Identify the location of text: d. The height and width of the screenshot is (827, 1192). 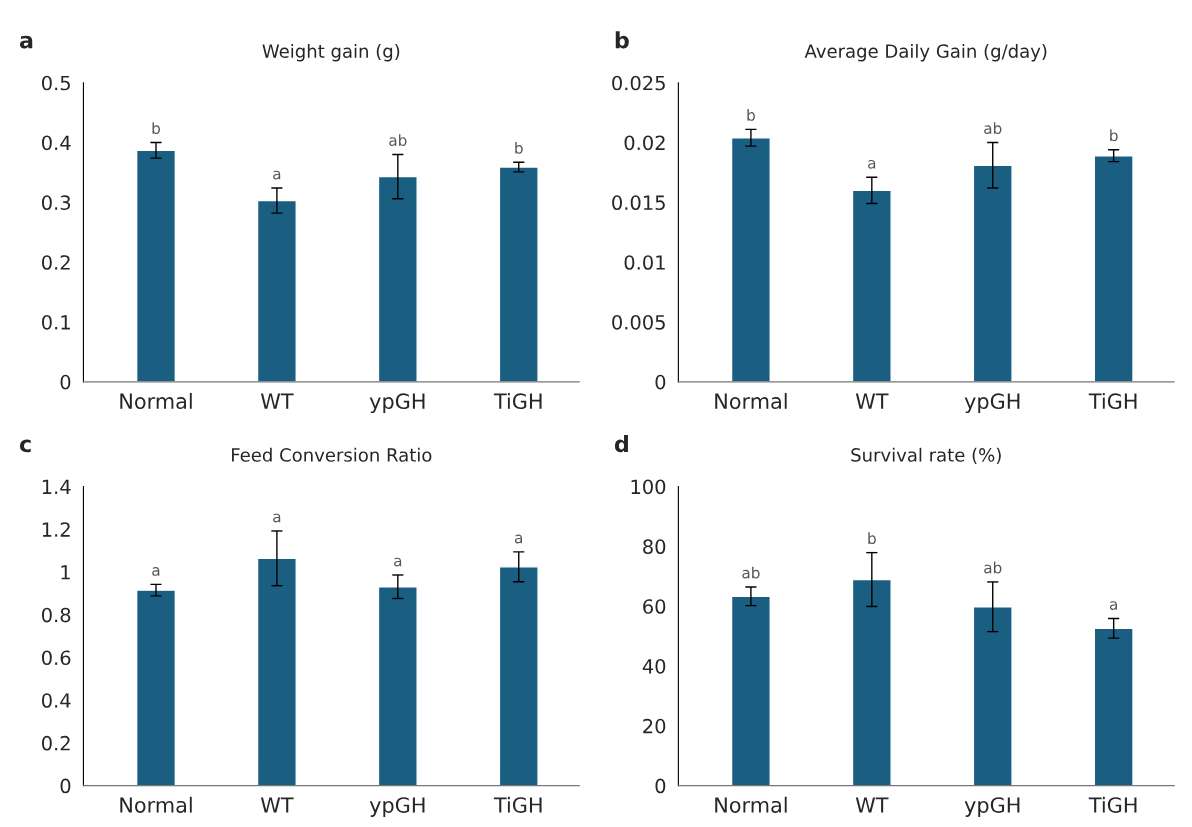
(621, 444).